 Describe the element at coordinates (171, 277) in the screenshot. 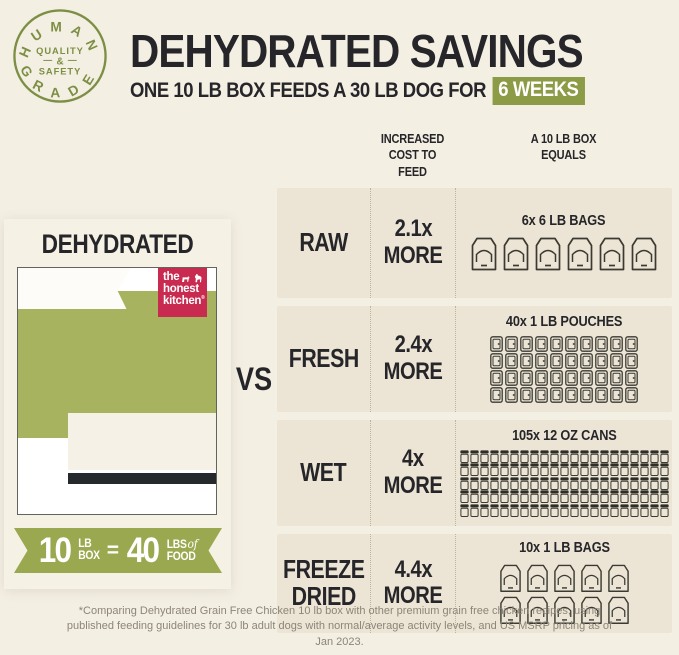

I see `logo-word-the: the` at that location.